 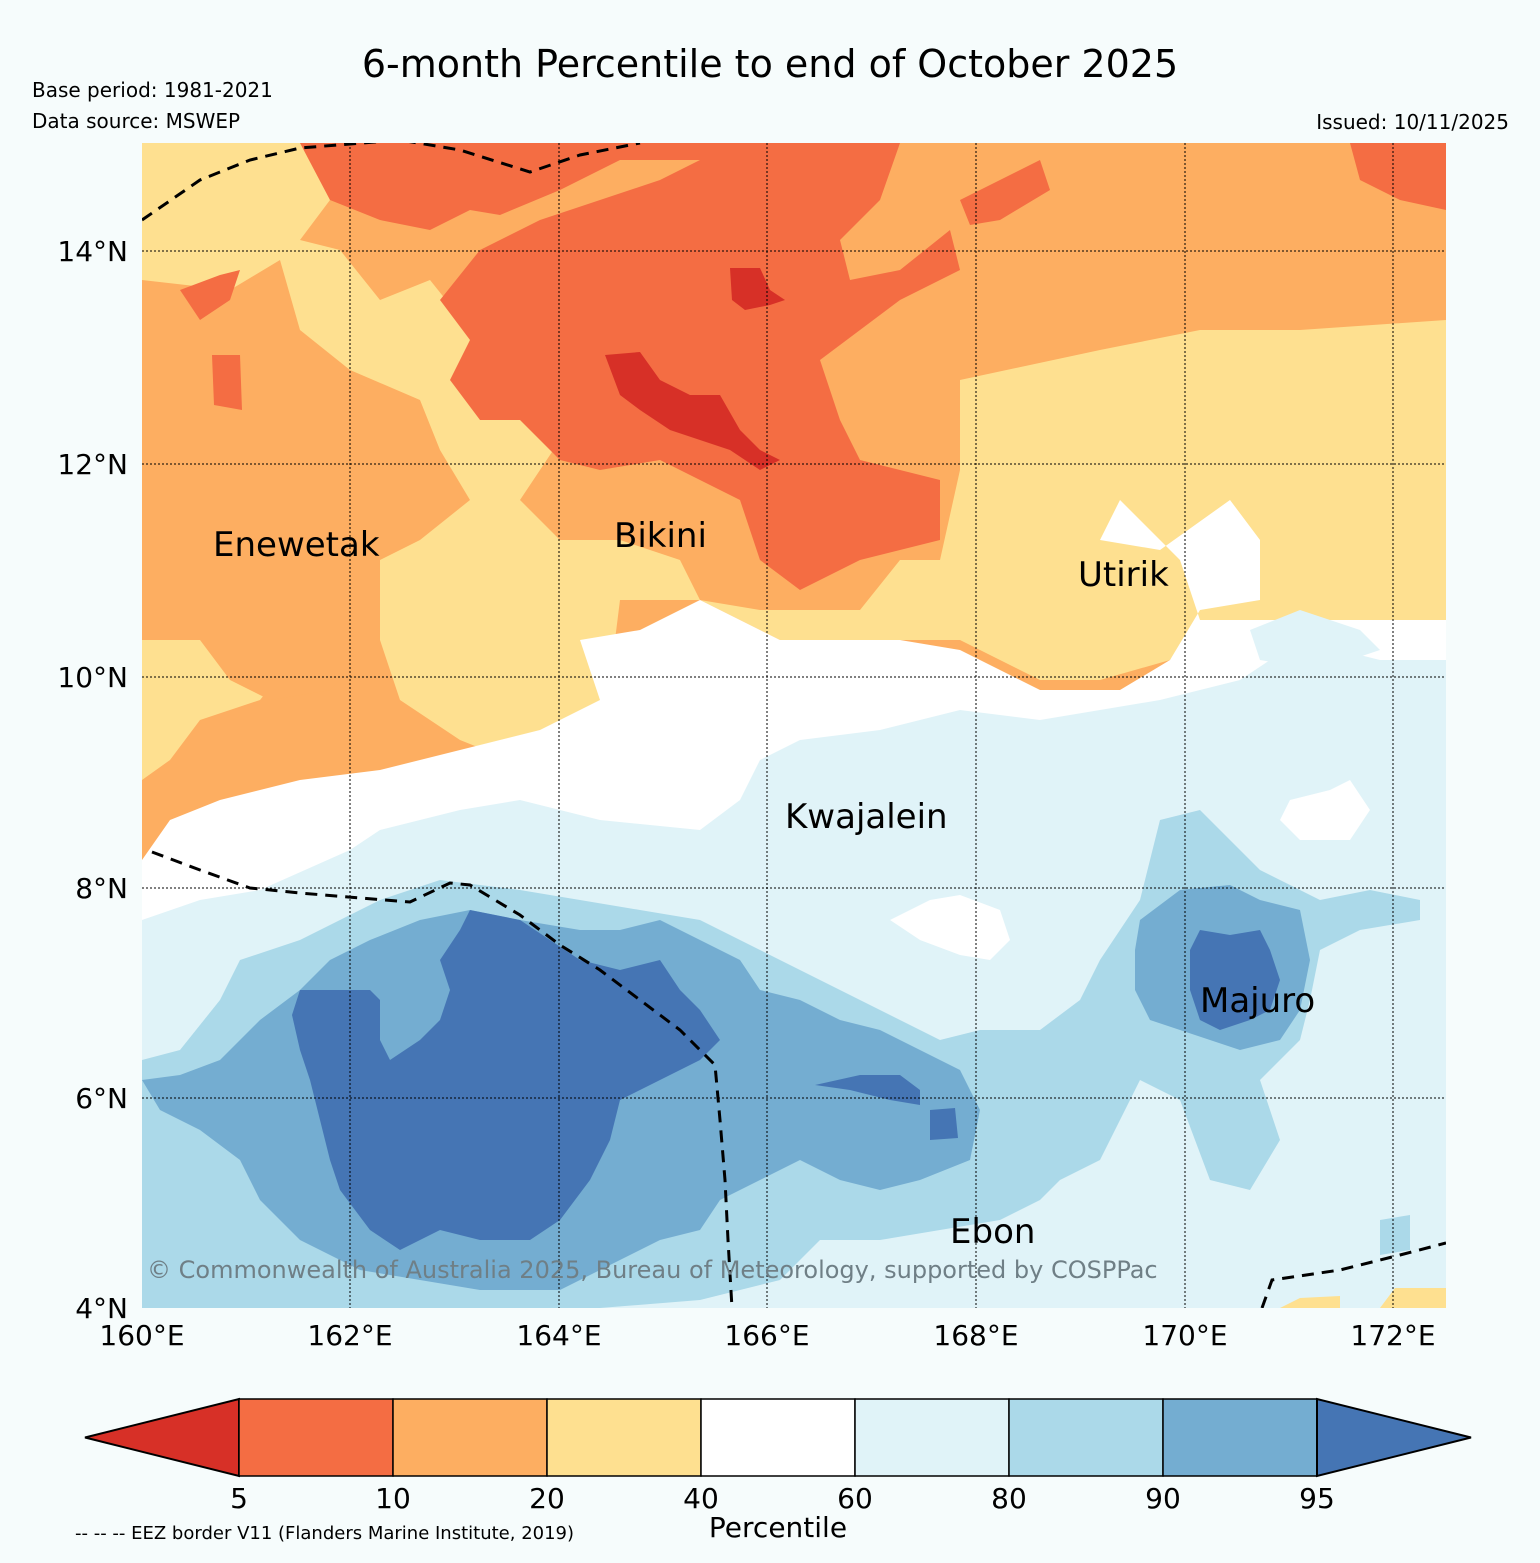 I want to click on band-above-95-c, so click(x=867, y=1090).